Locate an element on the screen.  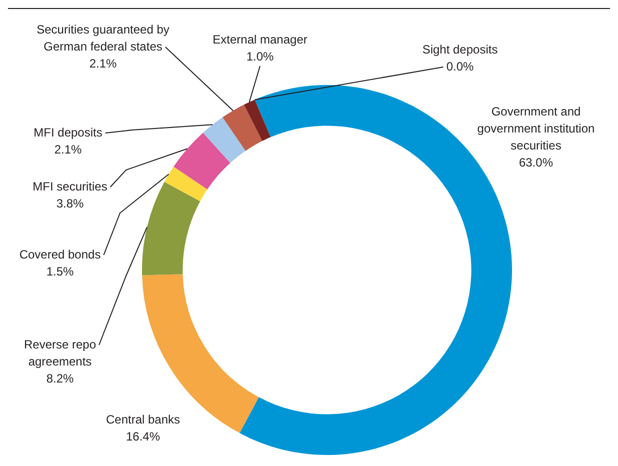
slice-label: Securities guaranteed by German federal states is located at coordinates (103, 38).